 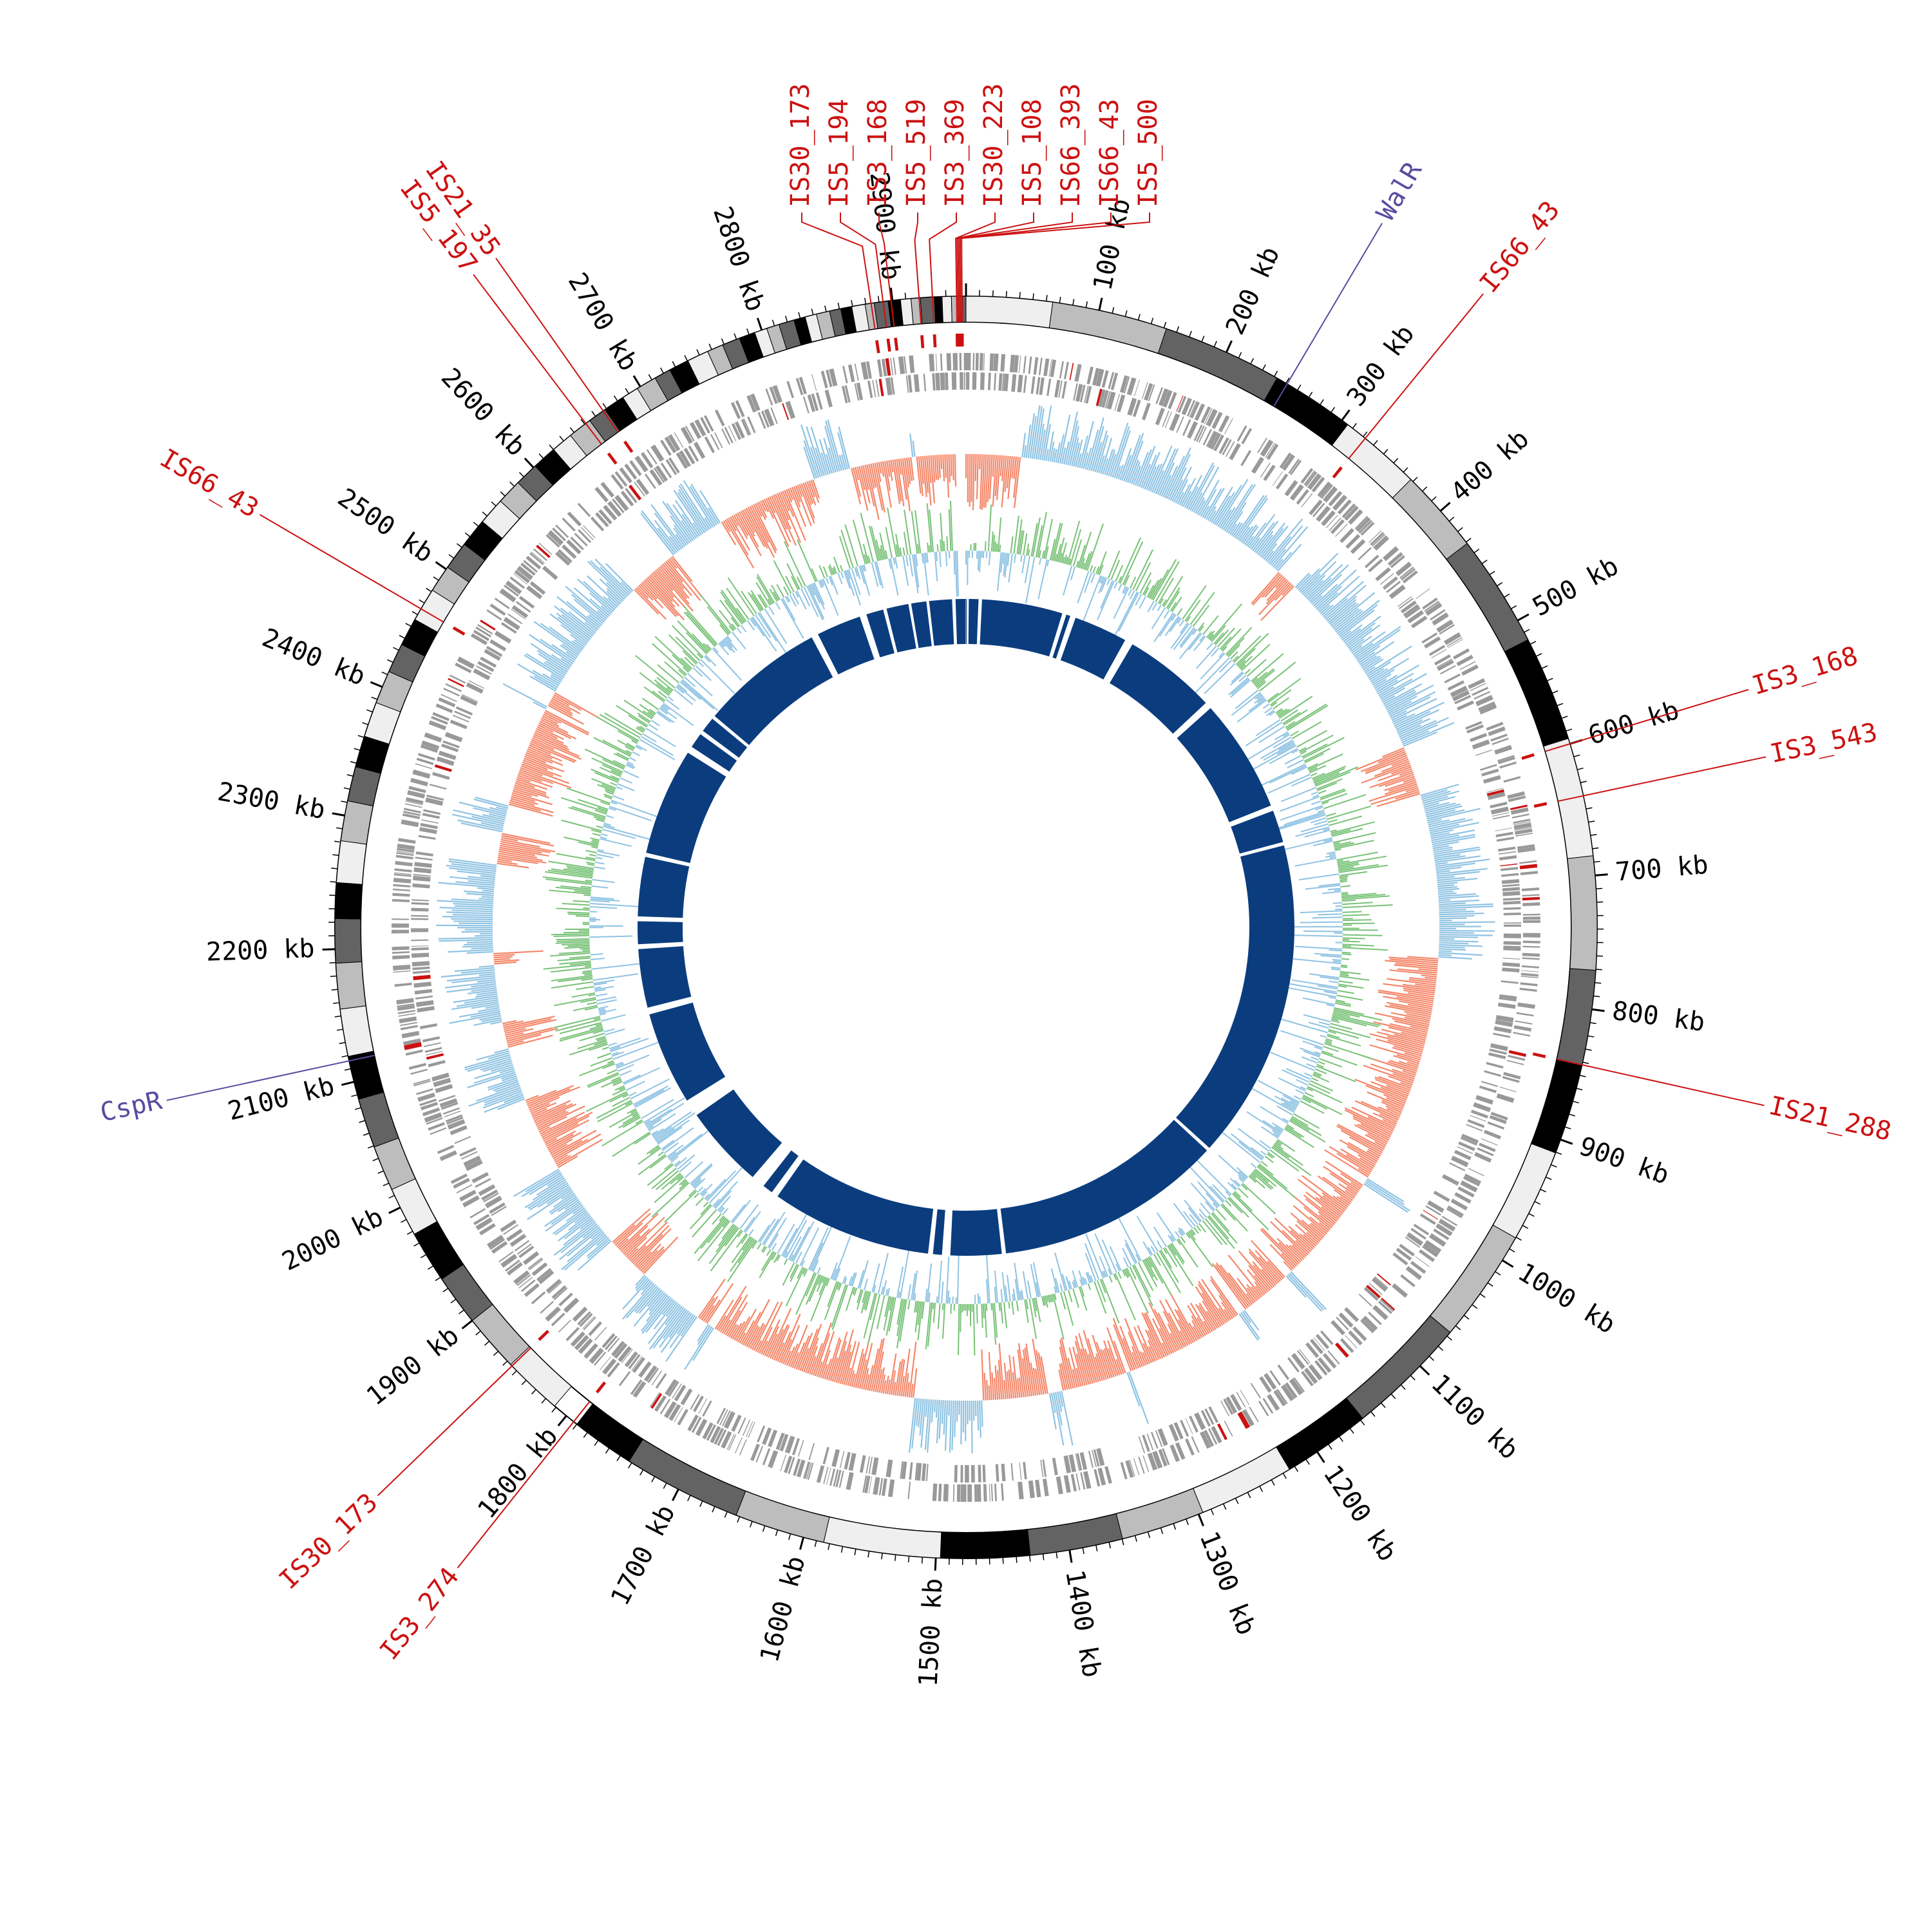 I want to click on is-element-label: IS66_393, so click(x=1071, y=145).